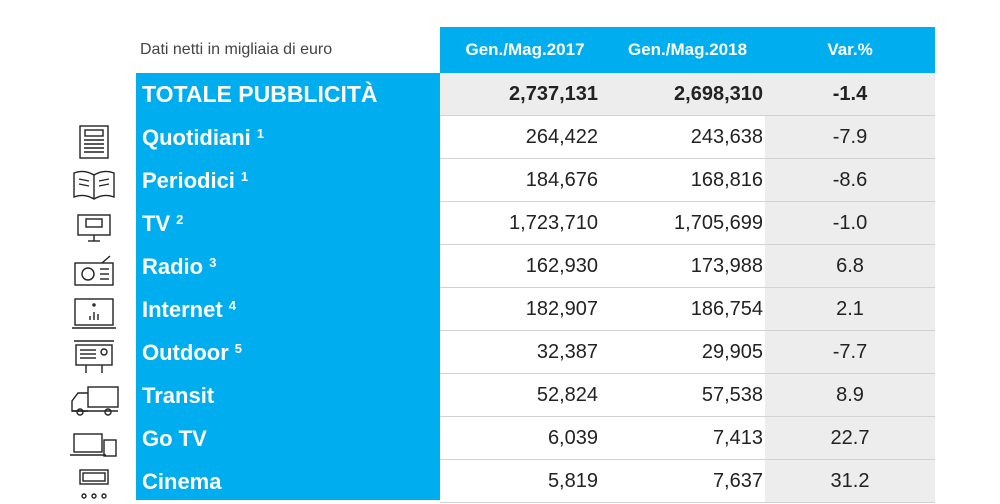 The width and height of the screenshot is (1000, 504). Describe the element at coordinates (94, 443) in the screenshot. I see `devices-icon` at that location.